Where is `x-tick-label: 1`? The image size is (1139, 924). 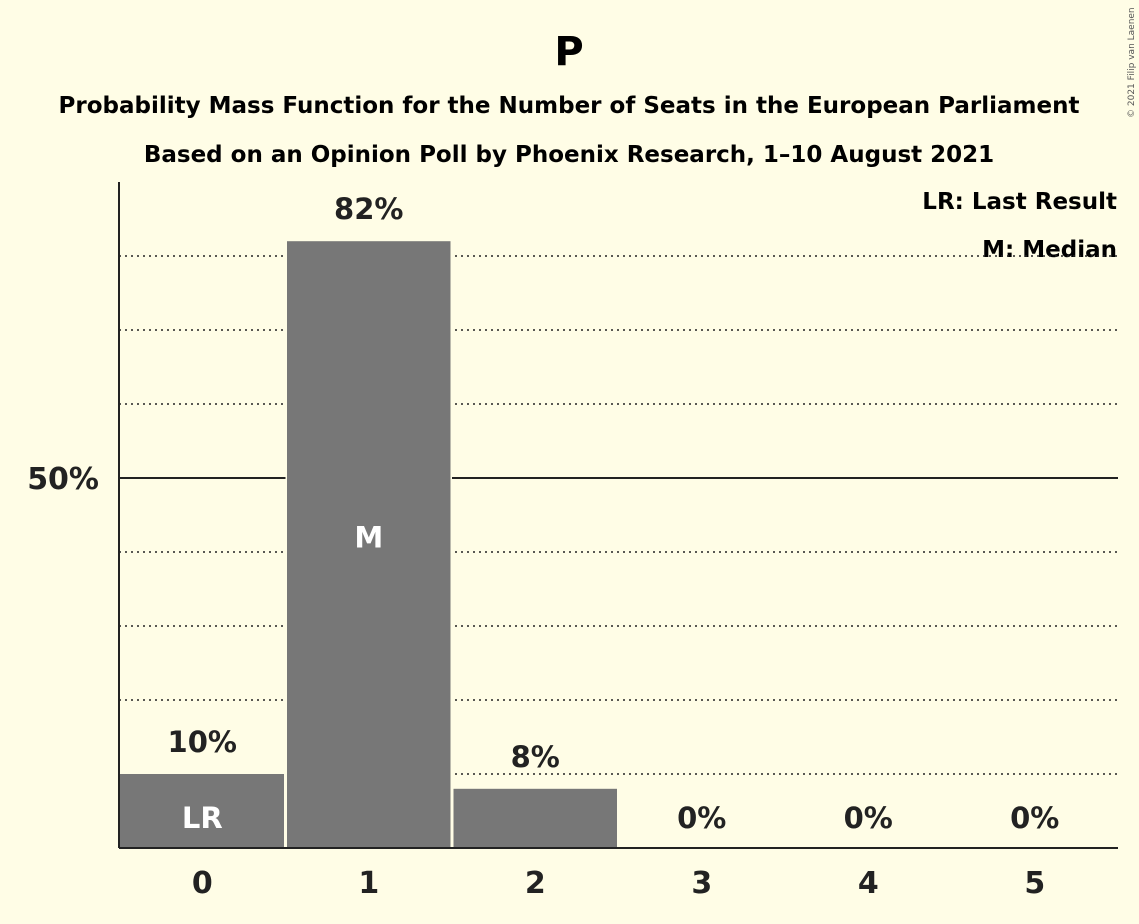
x-tick-label: 1 is located at coordinates (368, 883).